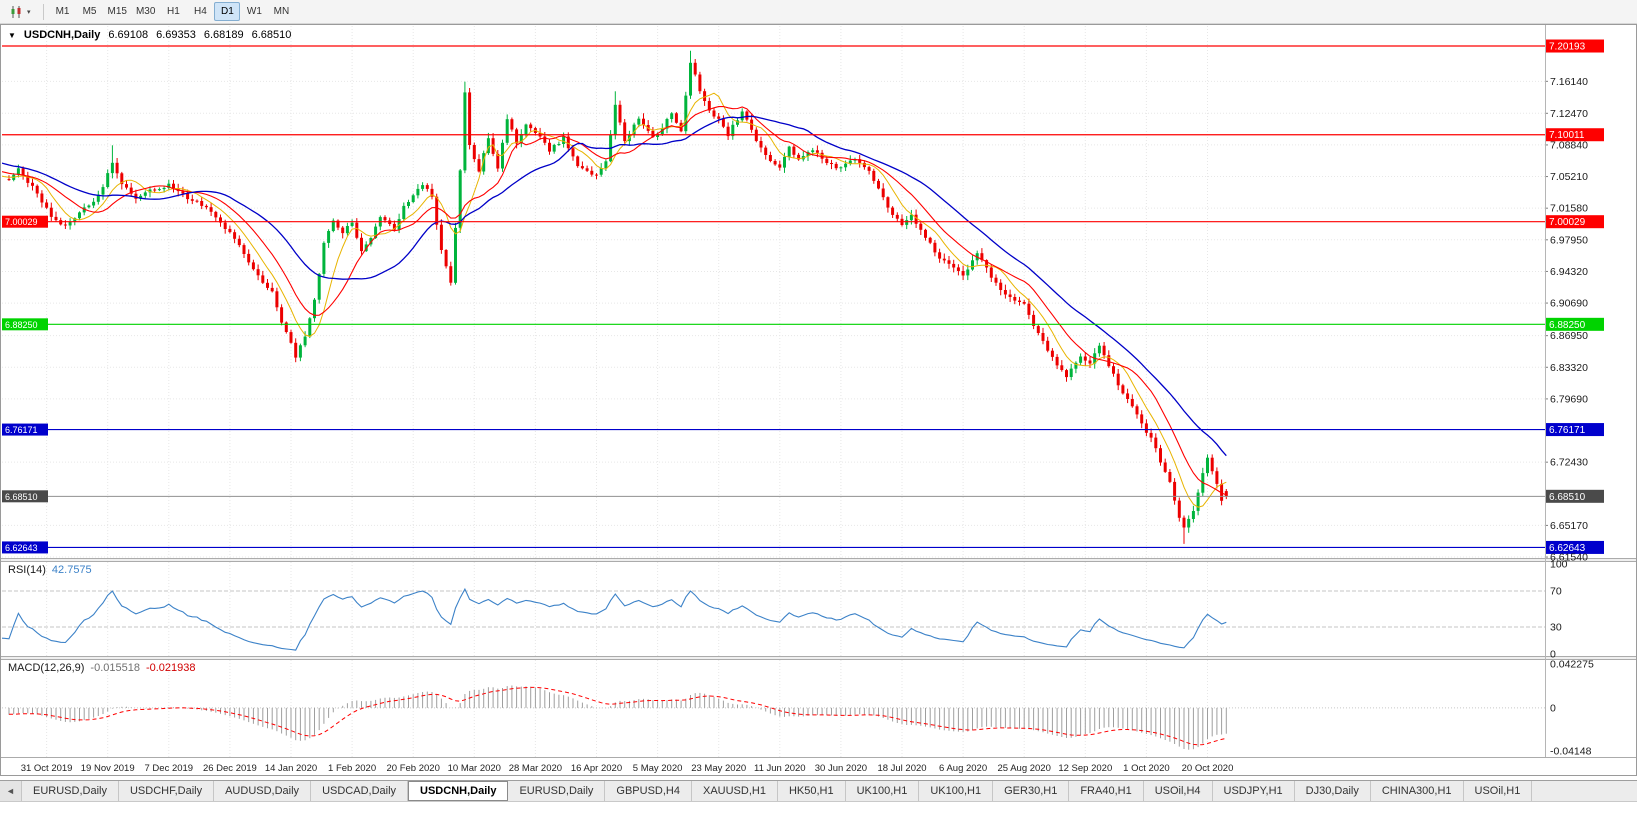 This screenshot has height=836, width=1637. I want to click on svg-text: 7.05210, so click(1569, 177).